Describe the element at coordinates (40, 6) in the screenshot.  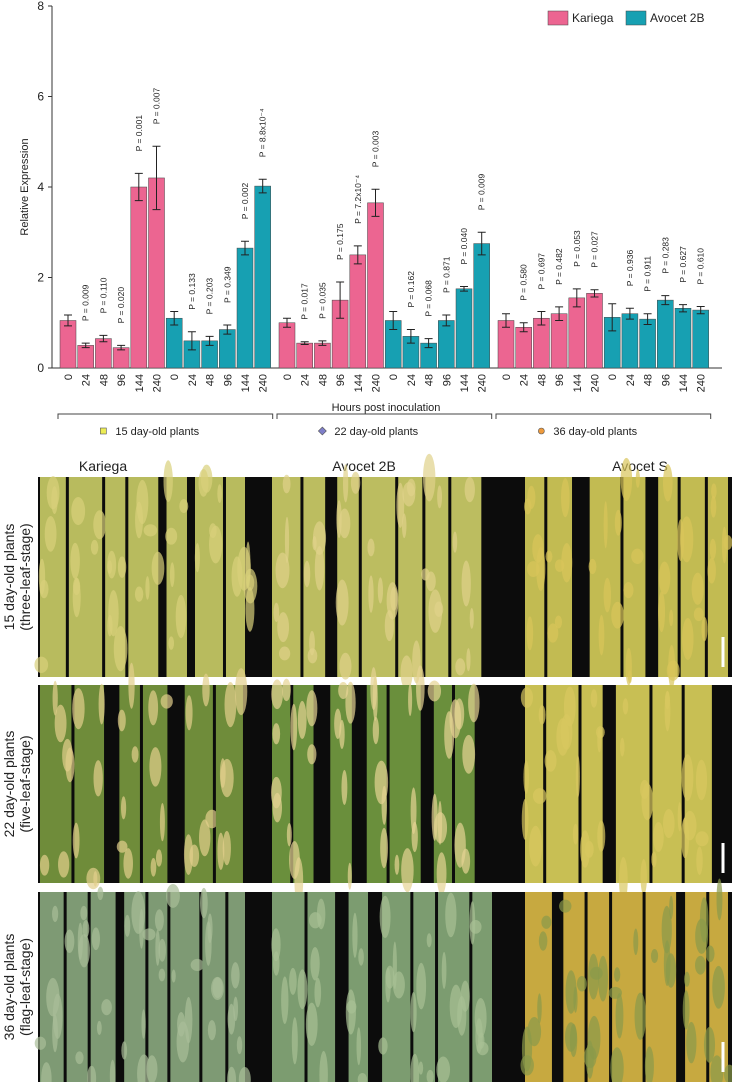
I see `y-tick-label: 8` at that location.